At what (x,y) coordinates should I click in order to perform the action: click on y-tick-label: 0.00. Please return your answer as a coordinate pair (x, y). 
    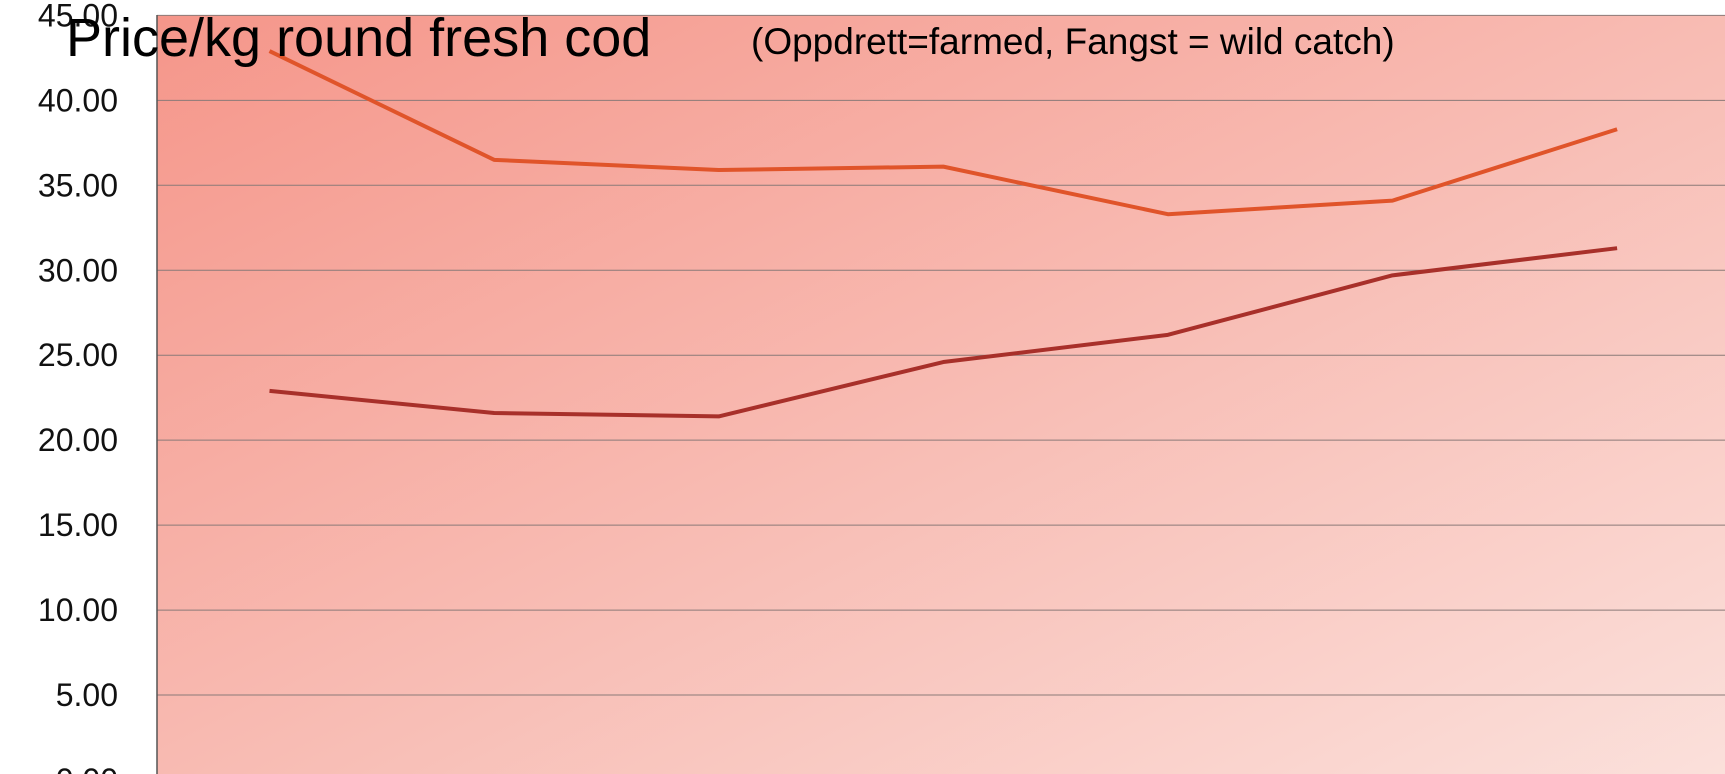
    Looking at the image, I should click on (87, 768).